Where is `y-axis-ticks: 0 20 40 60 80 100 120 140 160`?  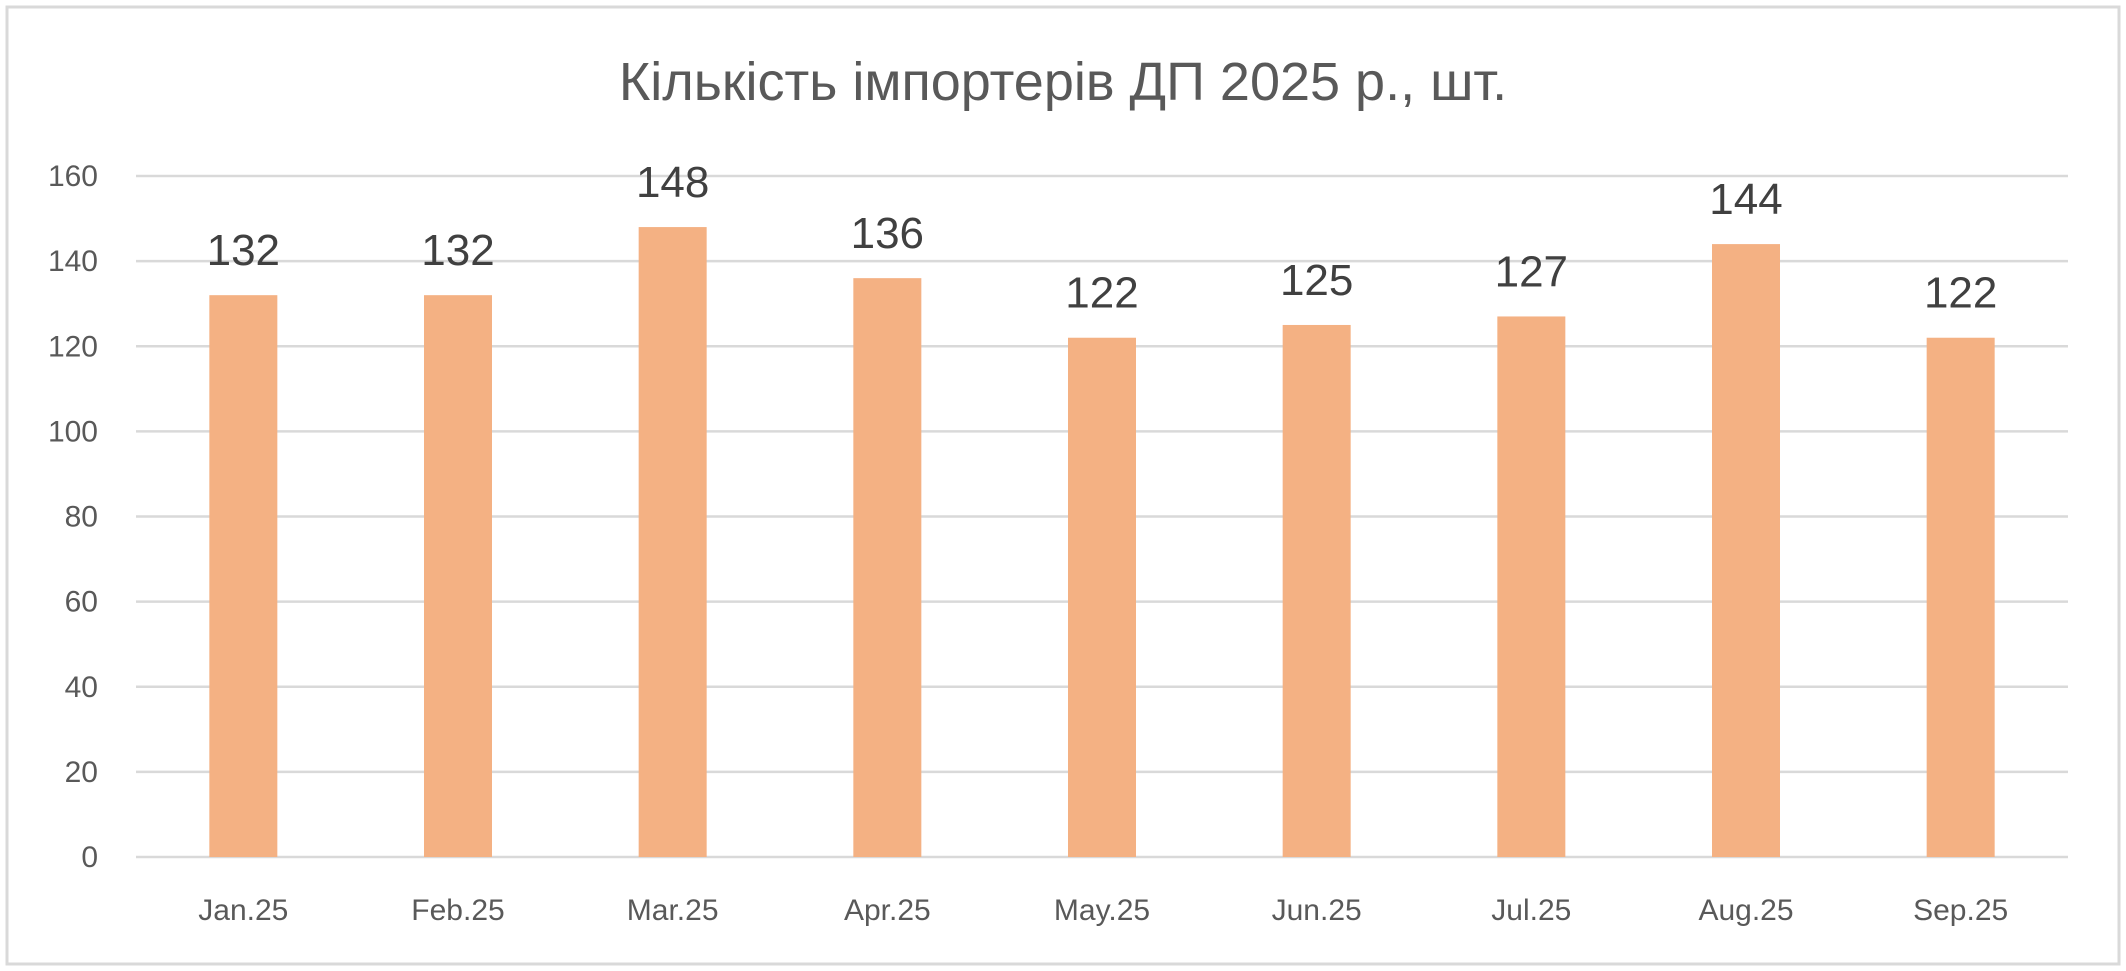 y-axis-ticks: 0 20 40 60 80 100 120 140 160 is located at coordinates (73, 517).